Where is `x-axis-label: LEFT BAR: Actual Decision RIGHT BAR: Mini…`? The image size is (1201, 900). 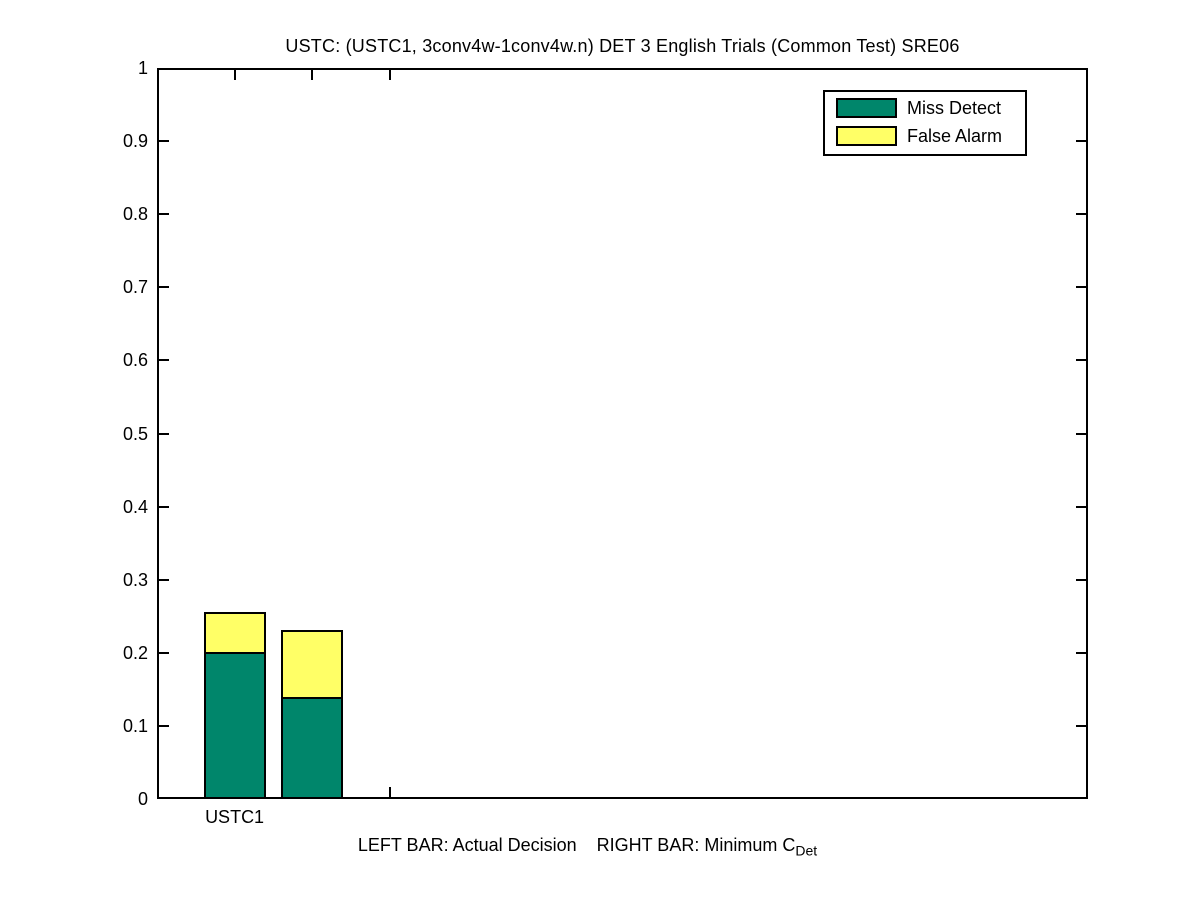 x-axis-label: LEFT BAR: Actual Decision RIGHT BAR: Mini… is located at coordinates (587, 847).